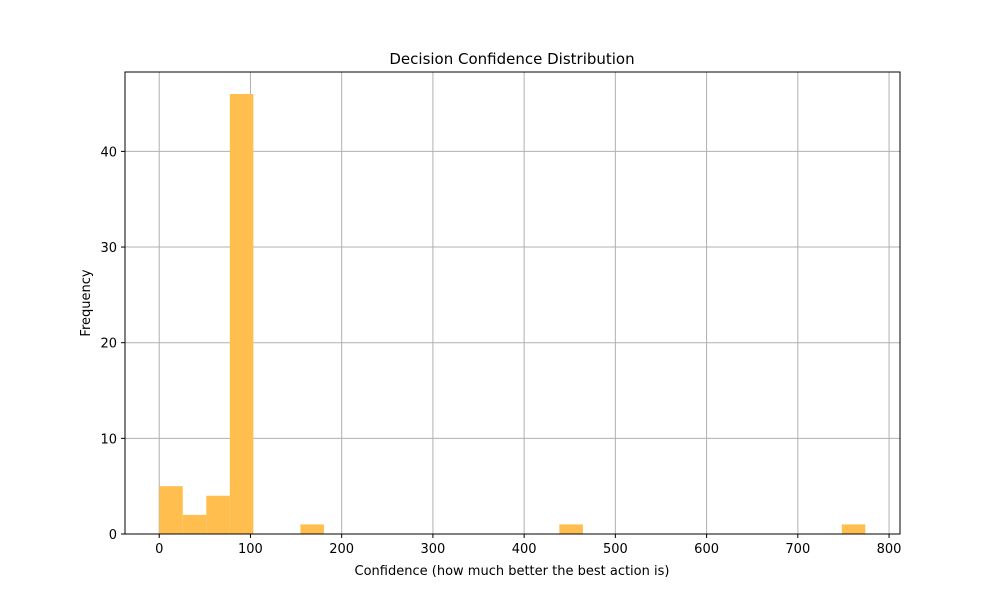 This screenshot has height=600, width=1000. Describe the element at coordinates (86, 302) in the screenshot. I see `y-axis-label: Frequency` at that location.